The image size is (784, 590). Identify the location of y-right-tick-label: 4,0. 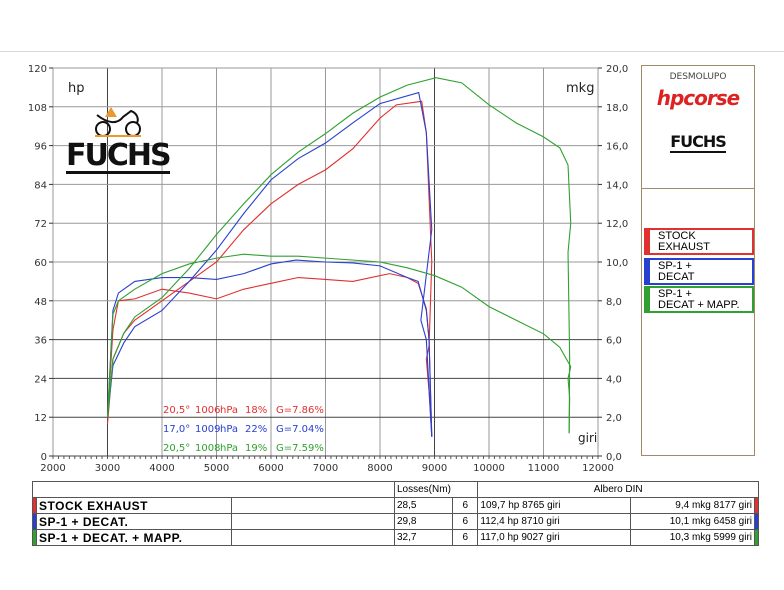
(614, 379).